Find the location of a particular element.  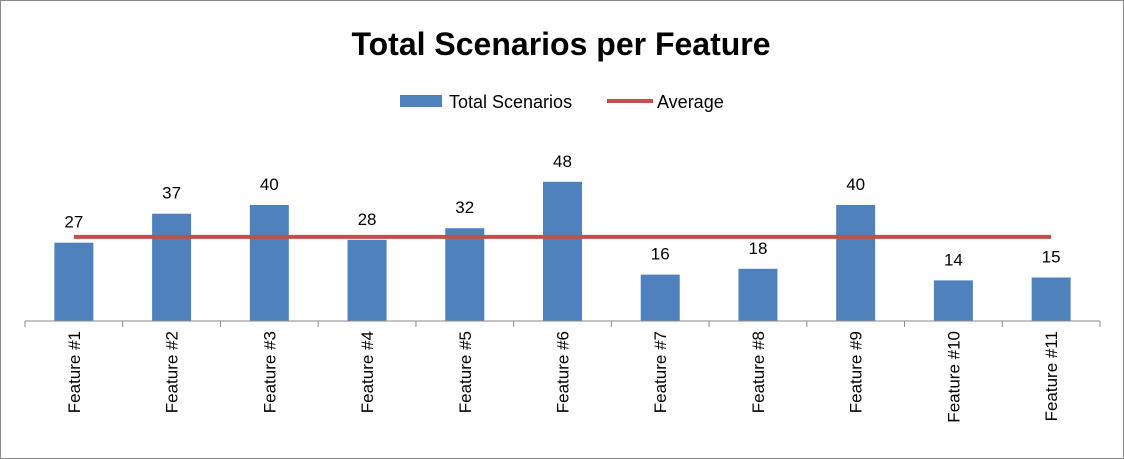

data-label-8: 18 is located at coordinates (757, 248).